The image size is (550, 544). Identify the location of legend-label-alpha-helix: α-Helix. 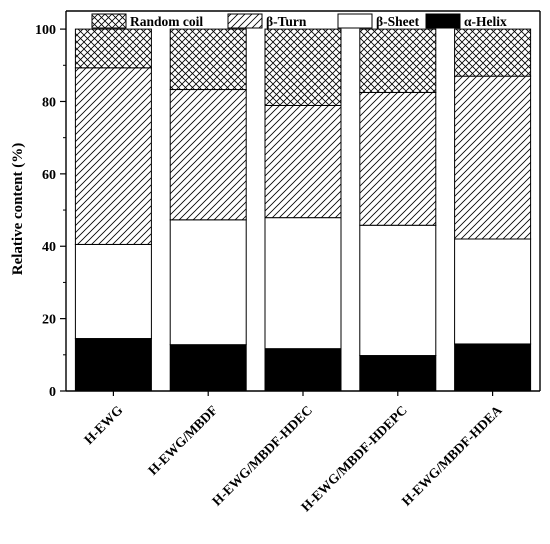
(485, 21).